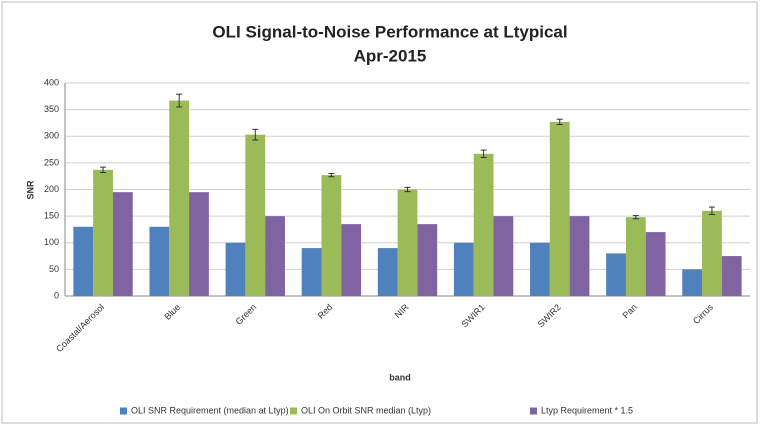 The image size is (760, 426). Describe the element at coordinates (51, 136) in the screenshot. I see `y-tick-label: 300` at that location.